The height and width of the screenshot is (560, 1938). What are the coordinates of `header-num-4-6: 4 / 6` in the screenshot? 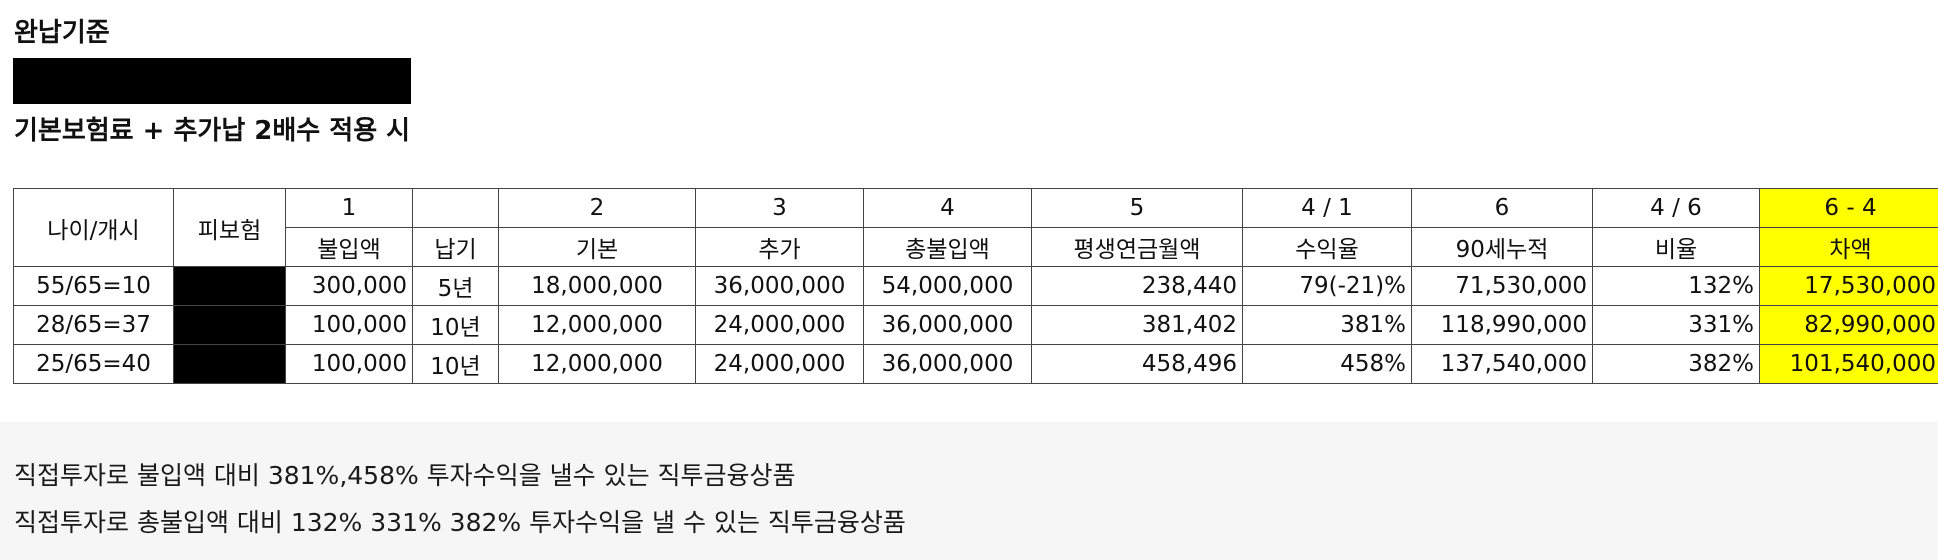 It's located at (1676, 208).